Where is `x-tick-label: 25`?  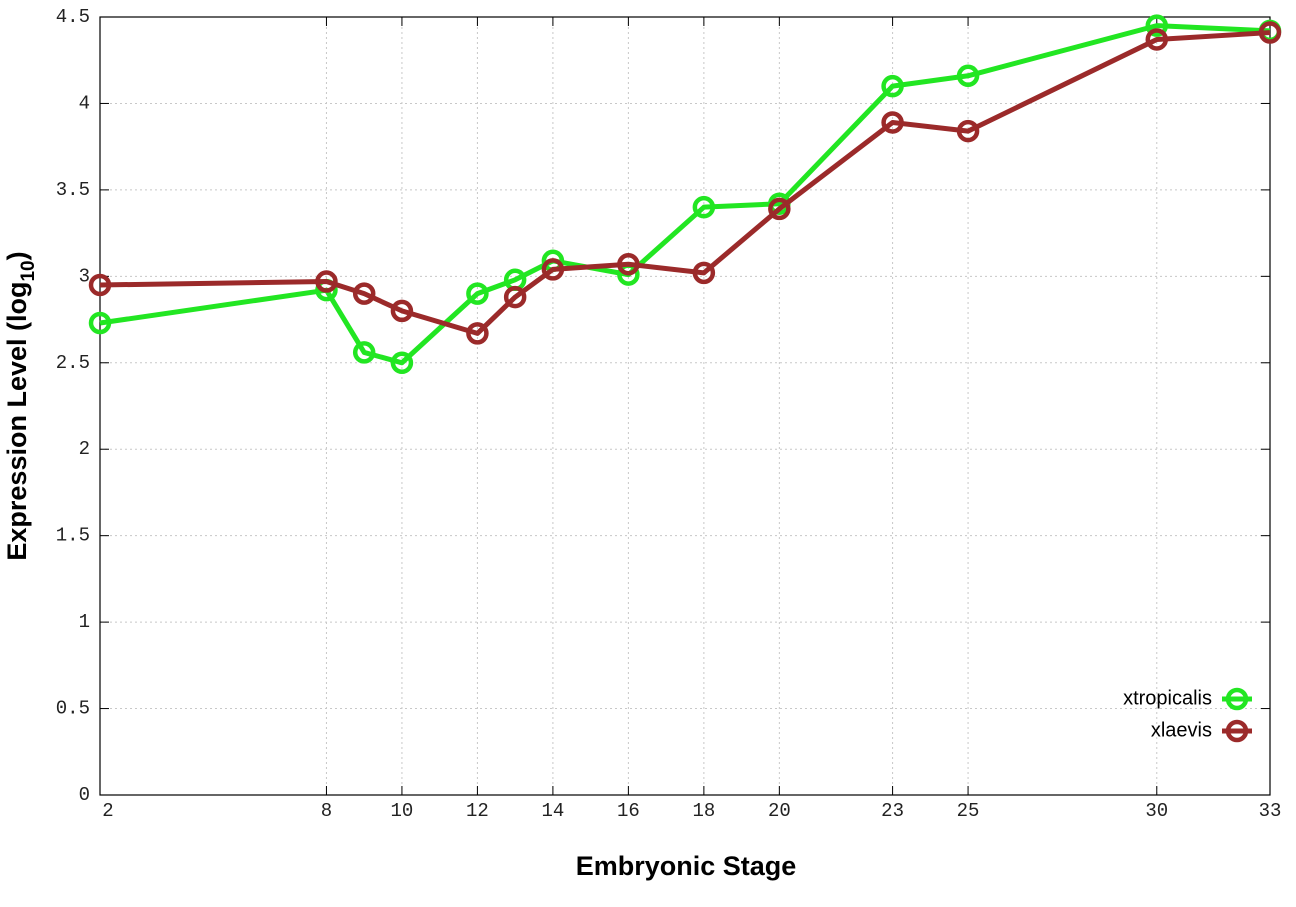 x-tick-label: 25 is located at coordinates (968, 811).